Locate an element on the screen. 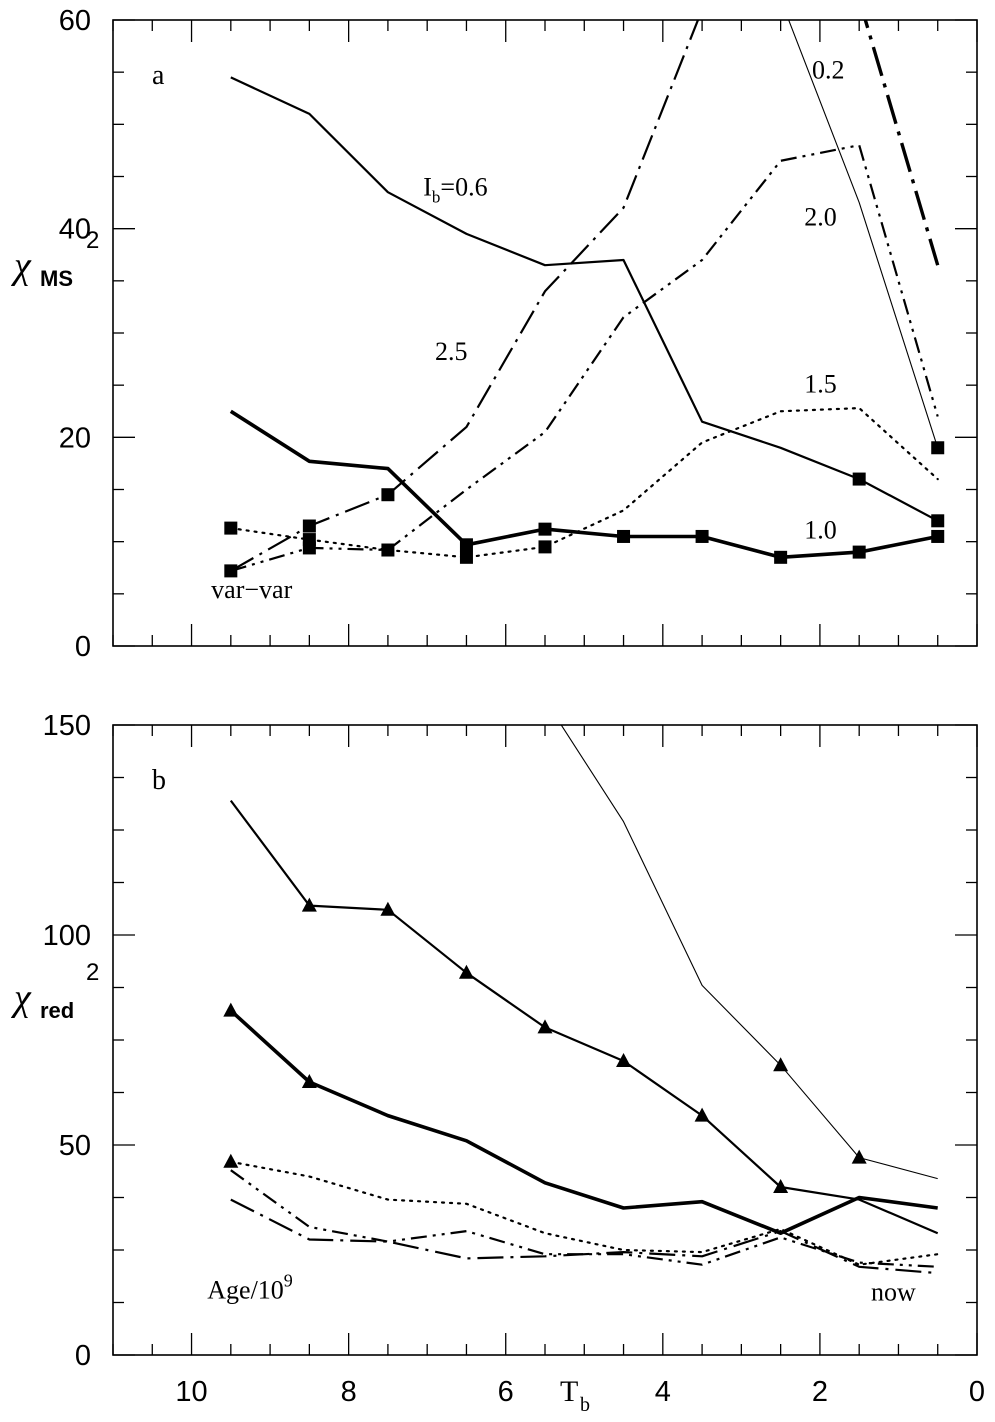 This screenshot has width=995, height=1422. x-tick-label: 8 is located at coordinates (349, 1392).